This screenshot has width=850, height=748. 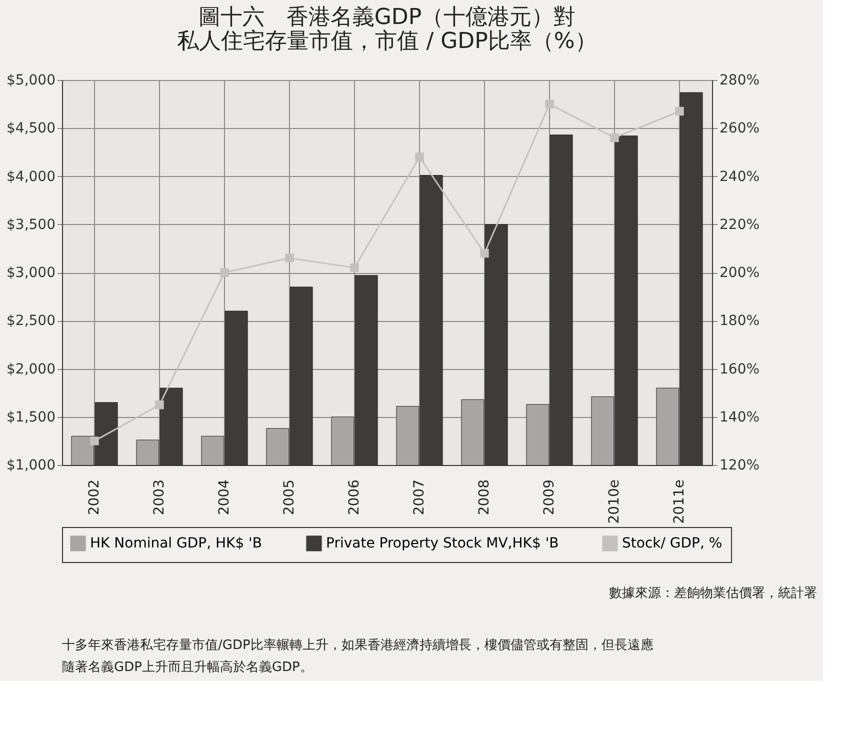 What do you see at coordinates (420, 498) in the screenshot?
I see `x-tick-label: 2007` at bounding box center [420, 498].